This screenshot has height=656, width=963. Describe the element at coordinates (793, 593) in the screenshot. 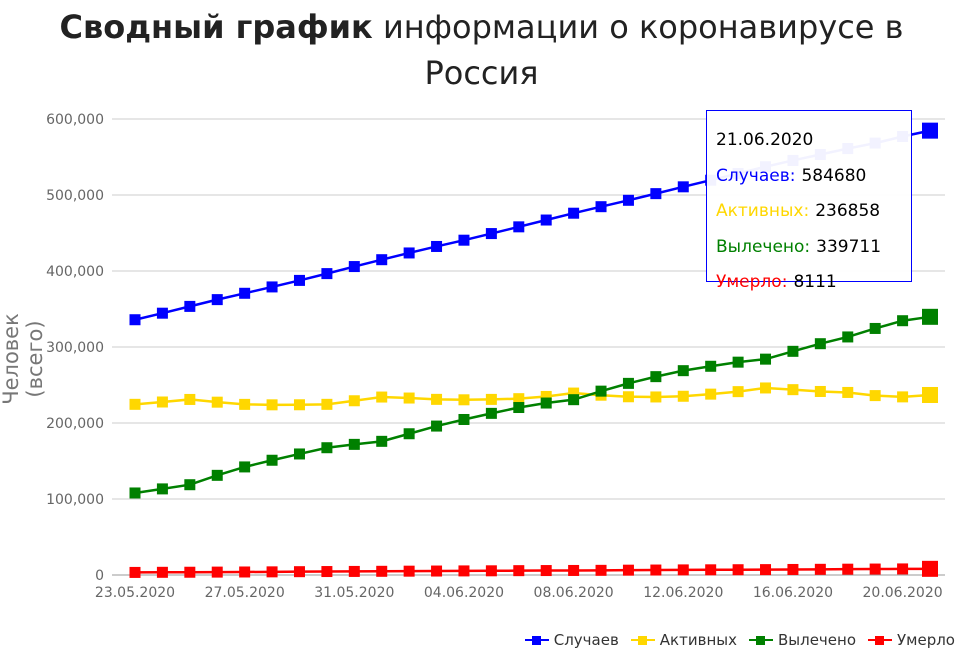

I see `x-tick-label: 16.06.2020` at that location.